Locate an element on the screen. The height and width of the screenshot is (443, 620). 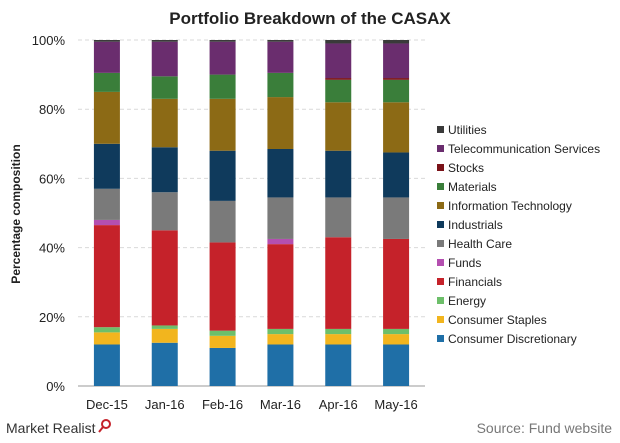
source-note: Source: Fund website is located at coordinates (545, 428).